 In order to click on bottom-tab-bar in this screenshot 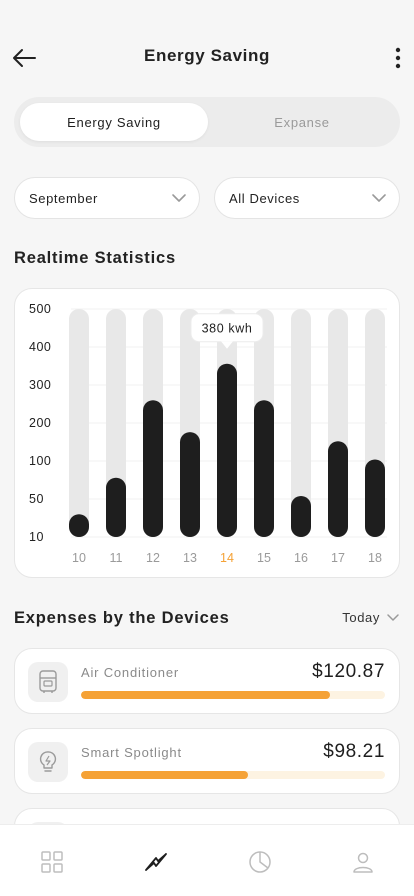, I will do `click(207, 860)`.